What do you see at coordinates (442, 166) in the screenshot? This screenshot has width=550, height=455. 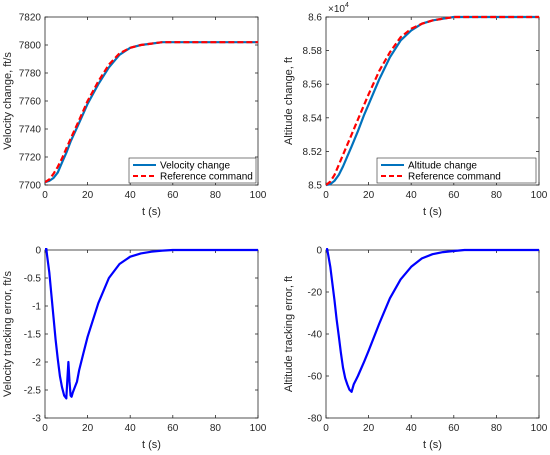 I see `legend-label-1: Altitude change` at bounding box center [442, 166].